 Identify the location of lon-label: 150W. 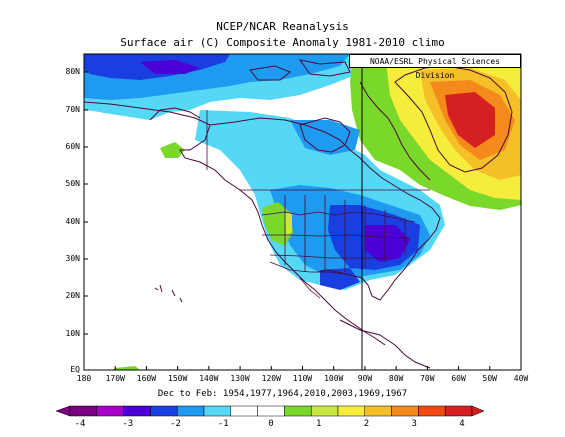
(178, 378).